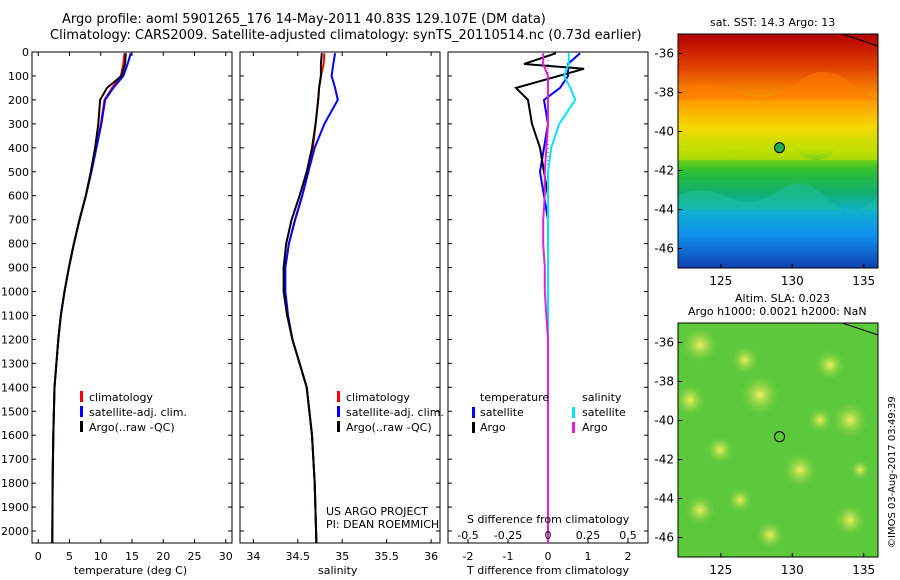 The width and height of the screenshot is (900, 580). I want to click on depth-tick-label: 1100, so click(15, 315).